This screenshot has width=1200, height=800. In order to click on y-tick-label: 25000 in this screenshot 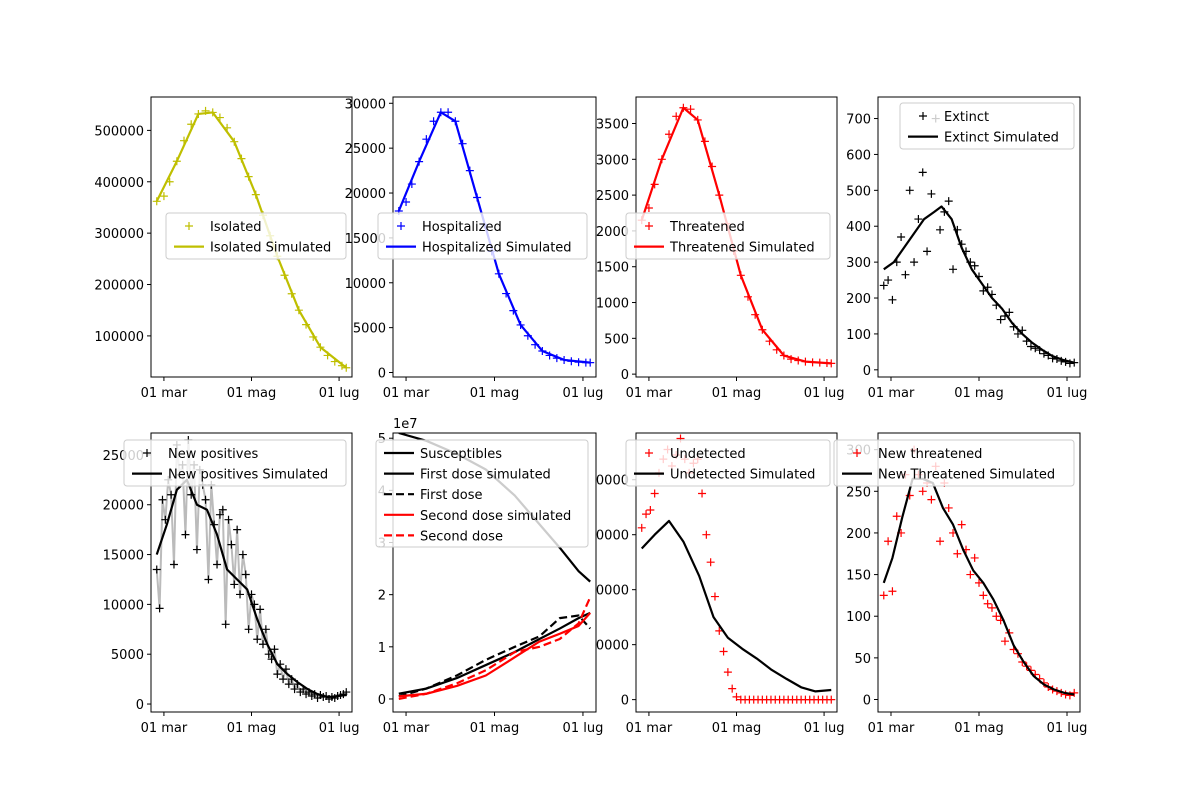, I will do `click(365, 149)`.